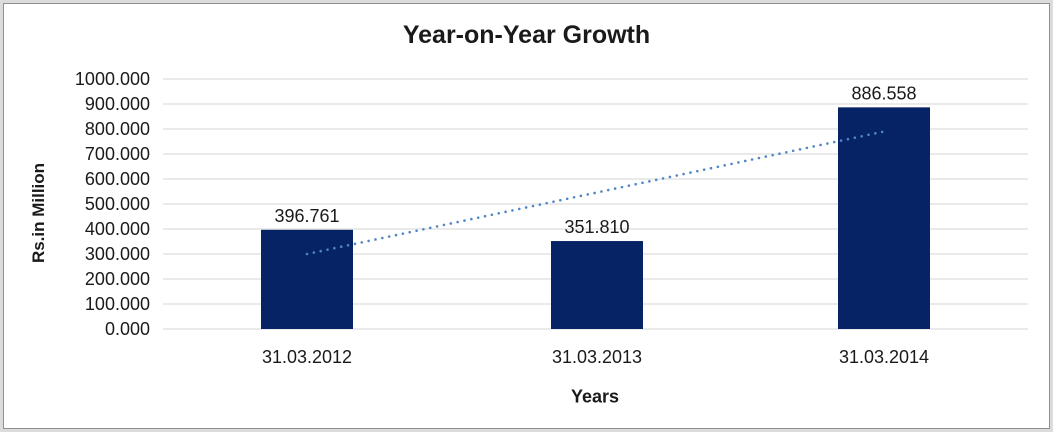 This screenshot has width=1053, height=432. What do you see at coordinates (112, 79) in the screenshot?
I see `y-tick-label: 1000.000` at bounding box center [112, 79].